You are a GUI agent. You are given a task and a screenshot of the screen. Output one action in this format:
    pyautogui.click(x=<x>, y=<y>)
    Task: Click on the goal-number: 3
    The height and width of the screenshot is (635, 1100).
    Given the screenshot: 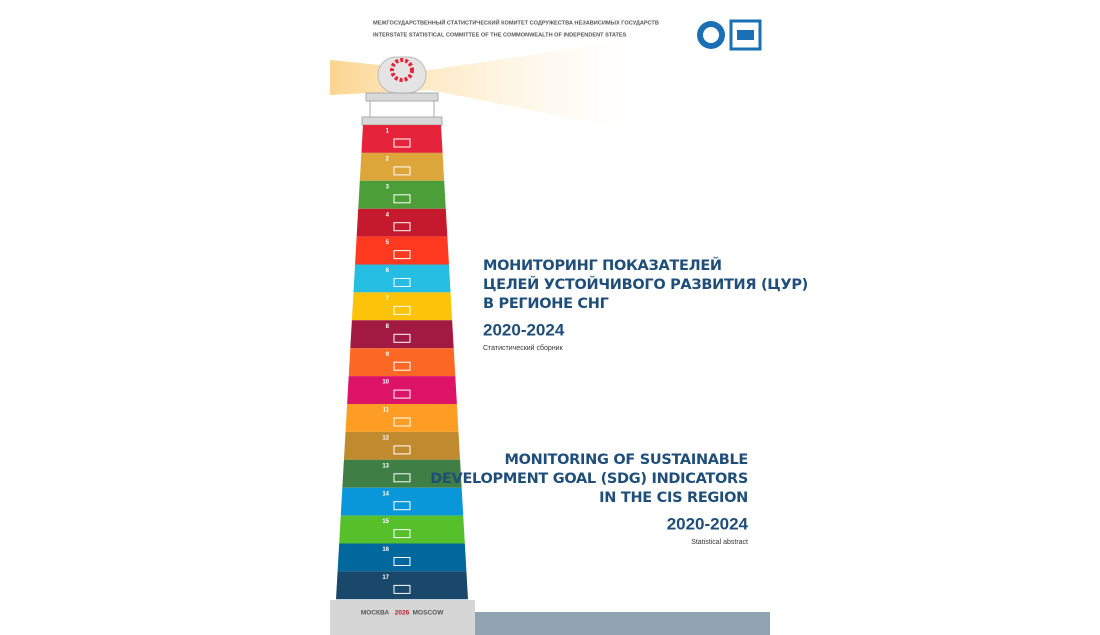 What is the action you would take?
    pyautogui.click(x=388, y=187)
    